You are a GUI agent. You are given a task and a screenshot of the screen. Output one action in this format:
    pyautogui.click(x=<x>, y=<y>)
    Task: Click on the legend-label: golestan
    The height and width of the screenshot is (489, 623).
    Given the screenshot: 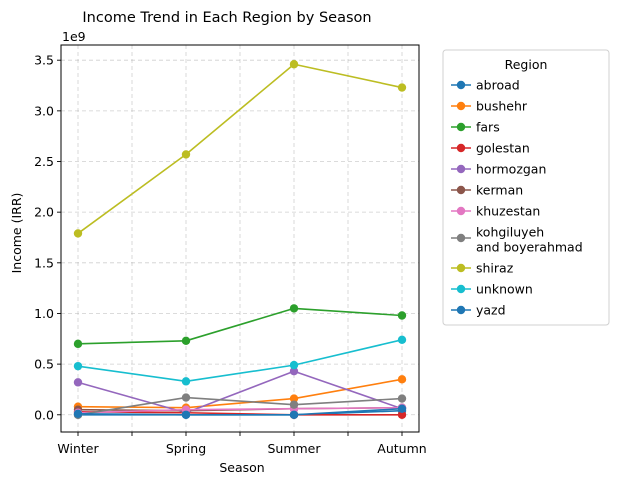 What is the action you would take?
    pyautogui.click(x=503, y=148)
    